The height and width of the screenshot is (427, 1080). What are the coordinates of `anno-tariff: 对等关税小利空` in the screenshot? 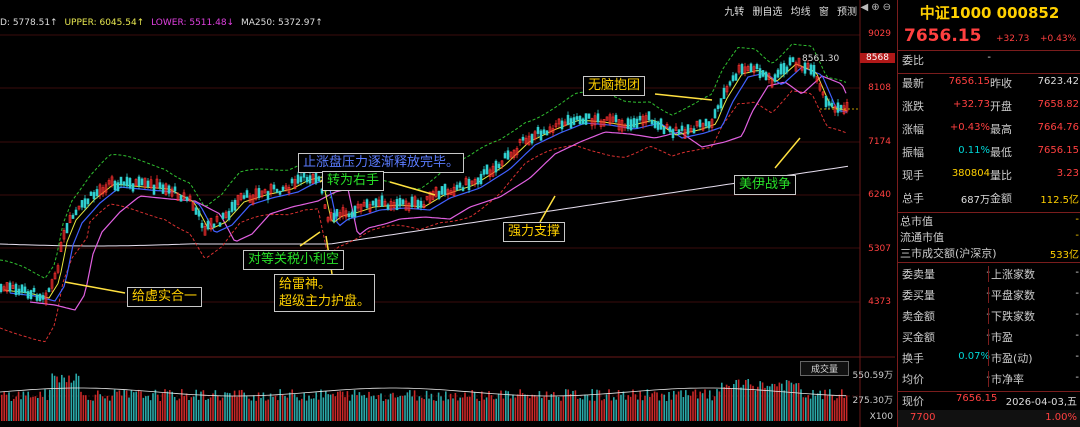 It's located at (294, 260).